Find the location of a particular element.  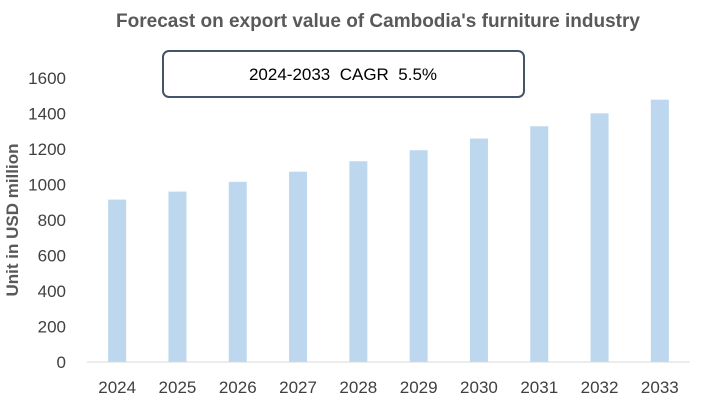

bar-2031 is located at coordinates (539, 244).